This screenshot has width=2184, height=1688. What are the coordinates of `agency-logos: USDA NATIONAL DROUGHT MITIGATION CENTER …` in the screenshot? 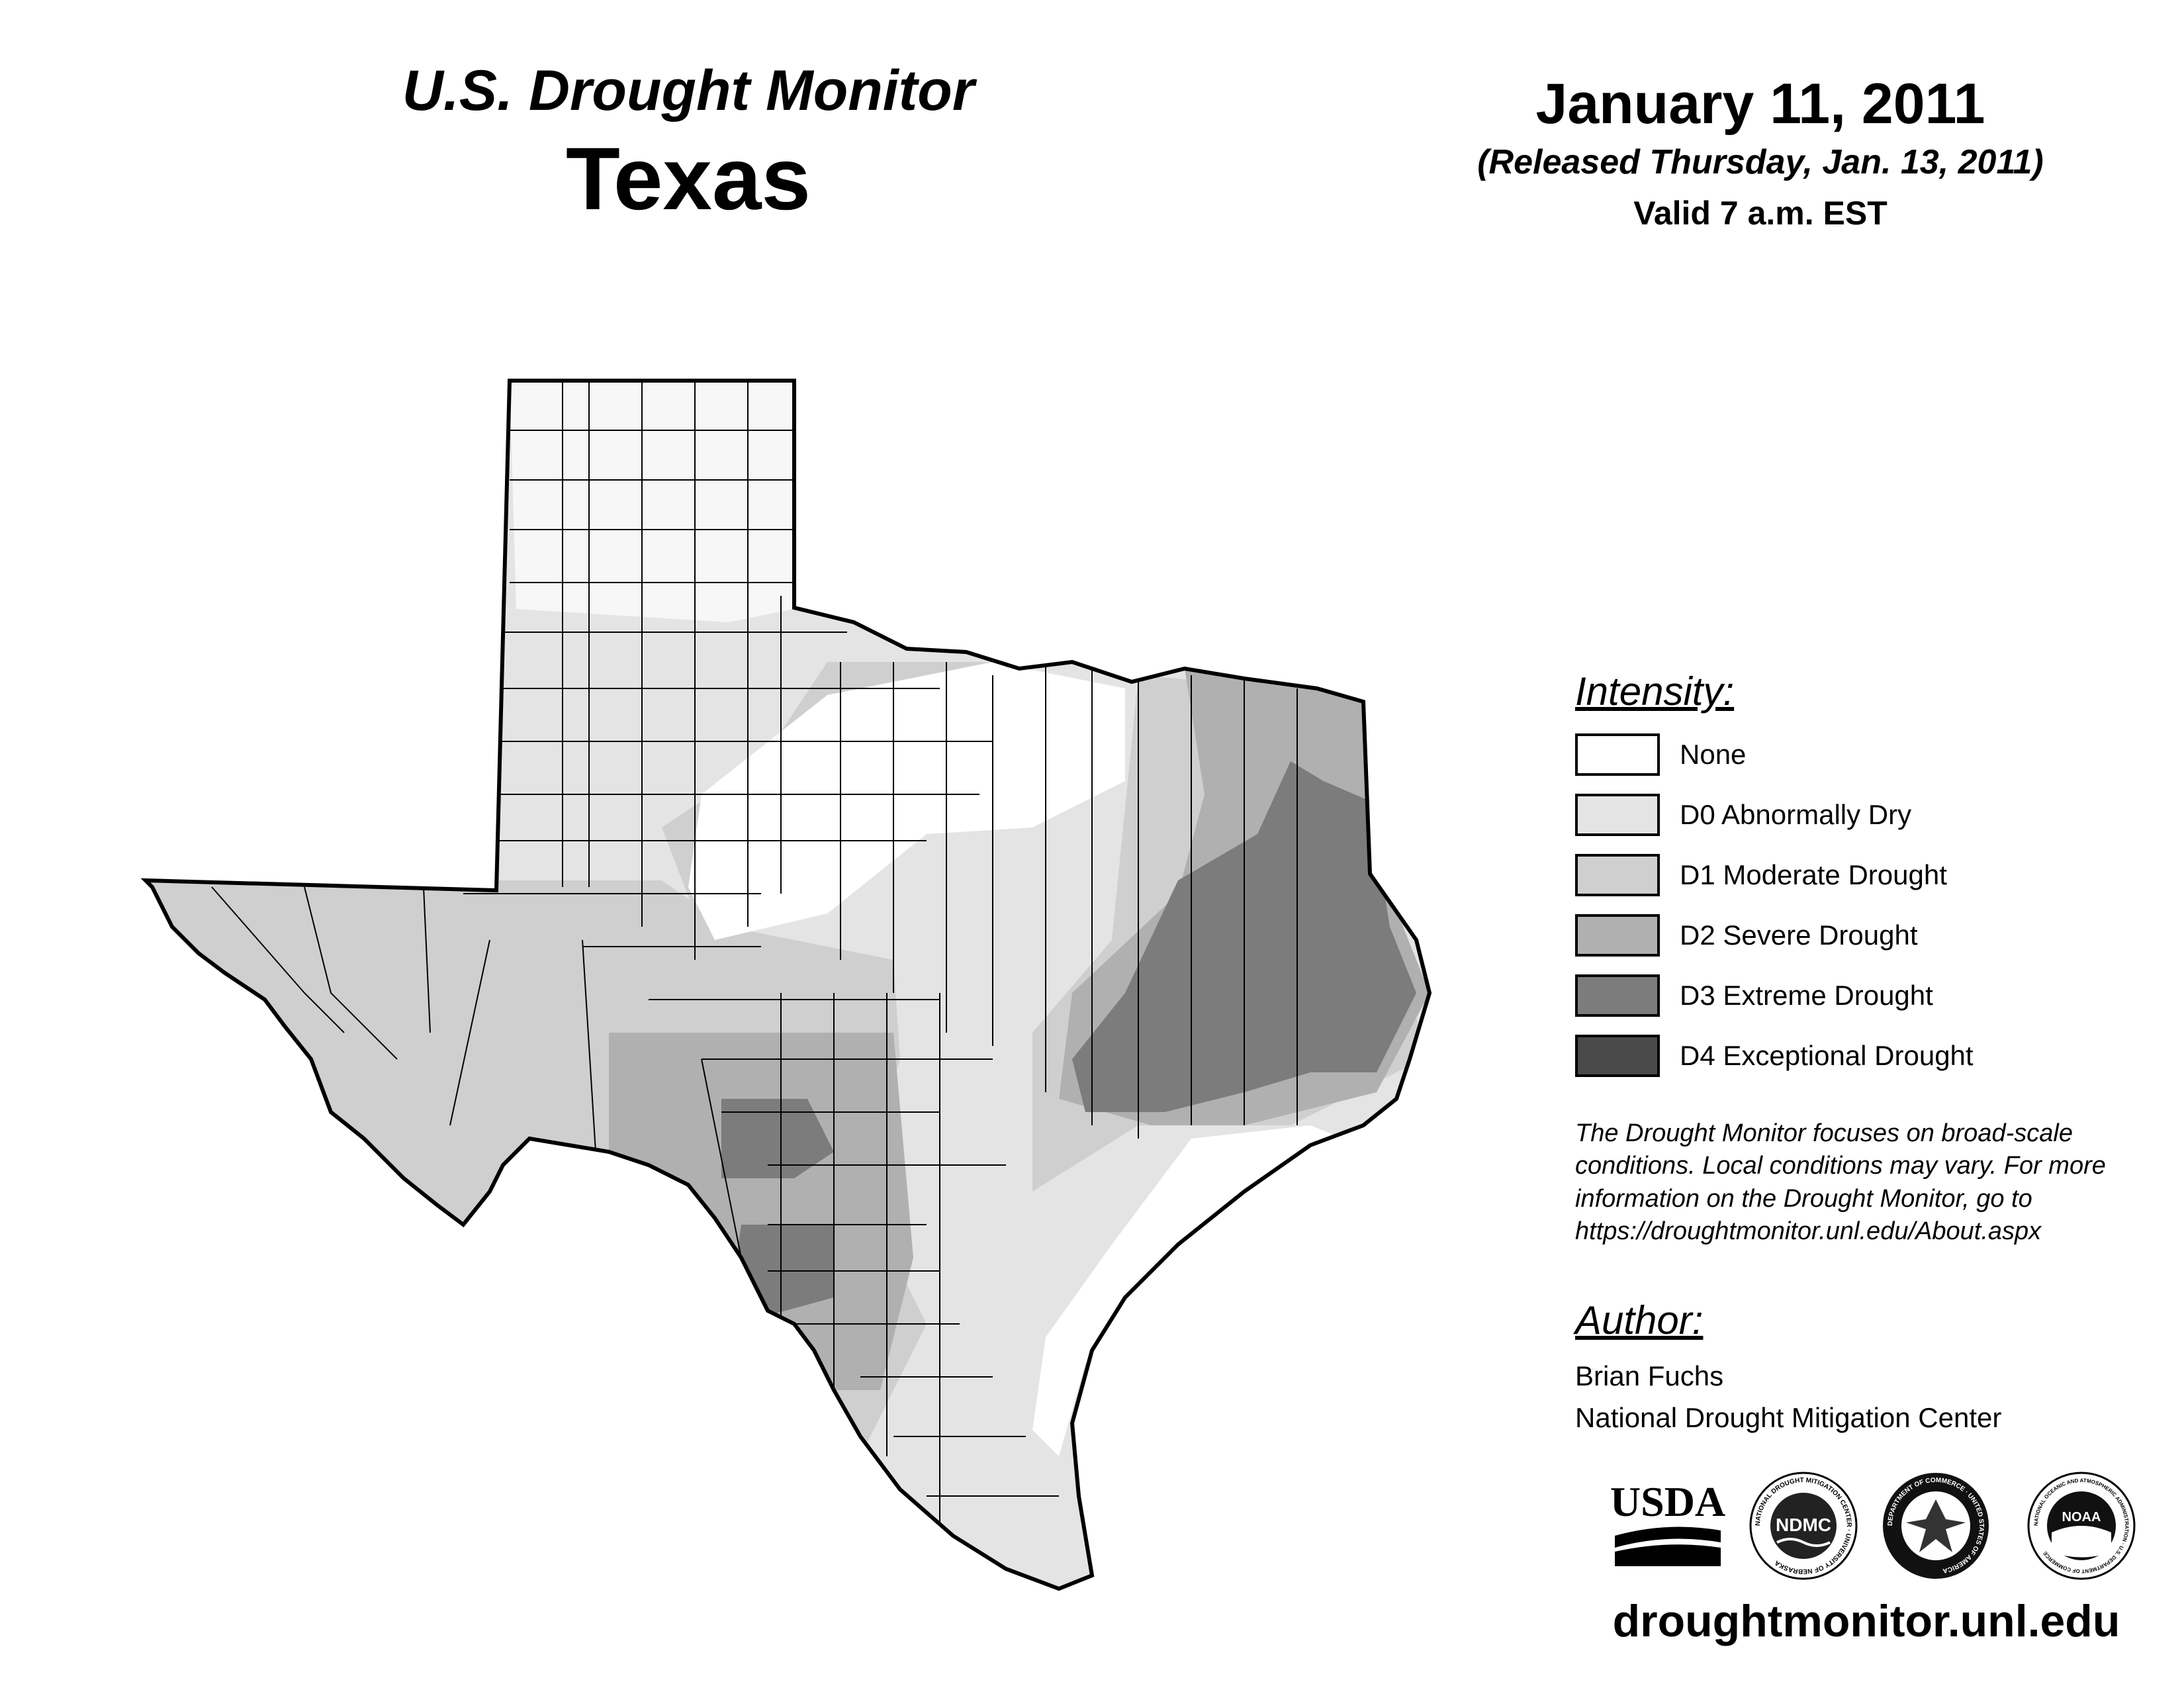 It's located at (1873, 1526).